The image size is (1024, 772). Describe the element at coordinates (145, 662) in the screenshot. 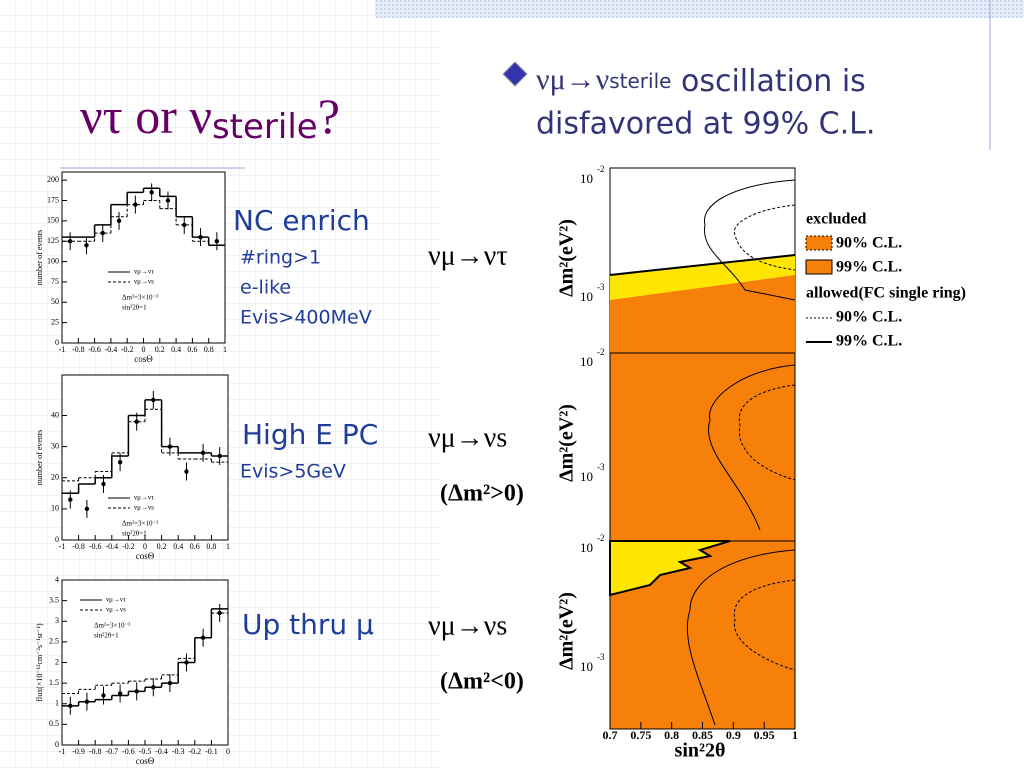

I see `plot-frame` at that location.